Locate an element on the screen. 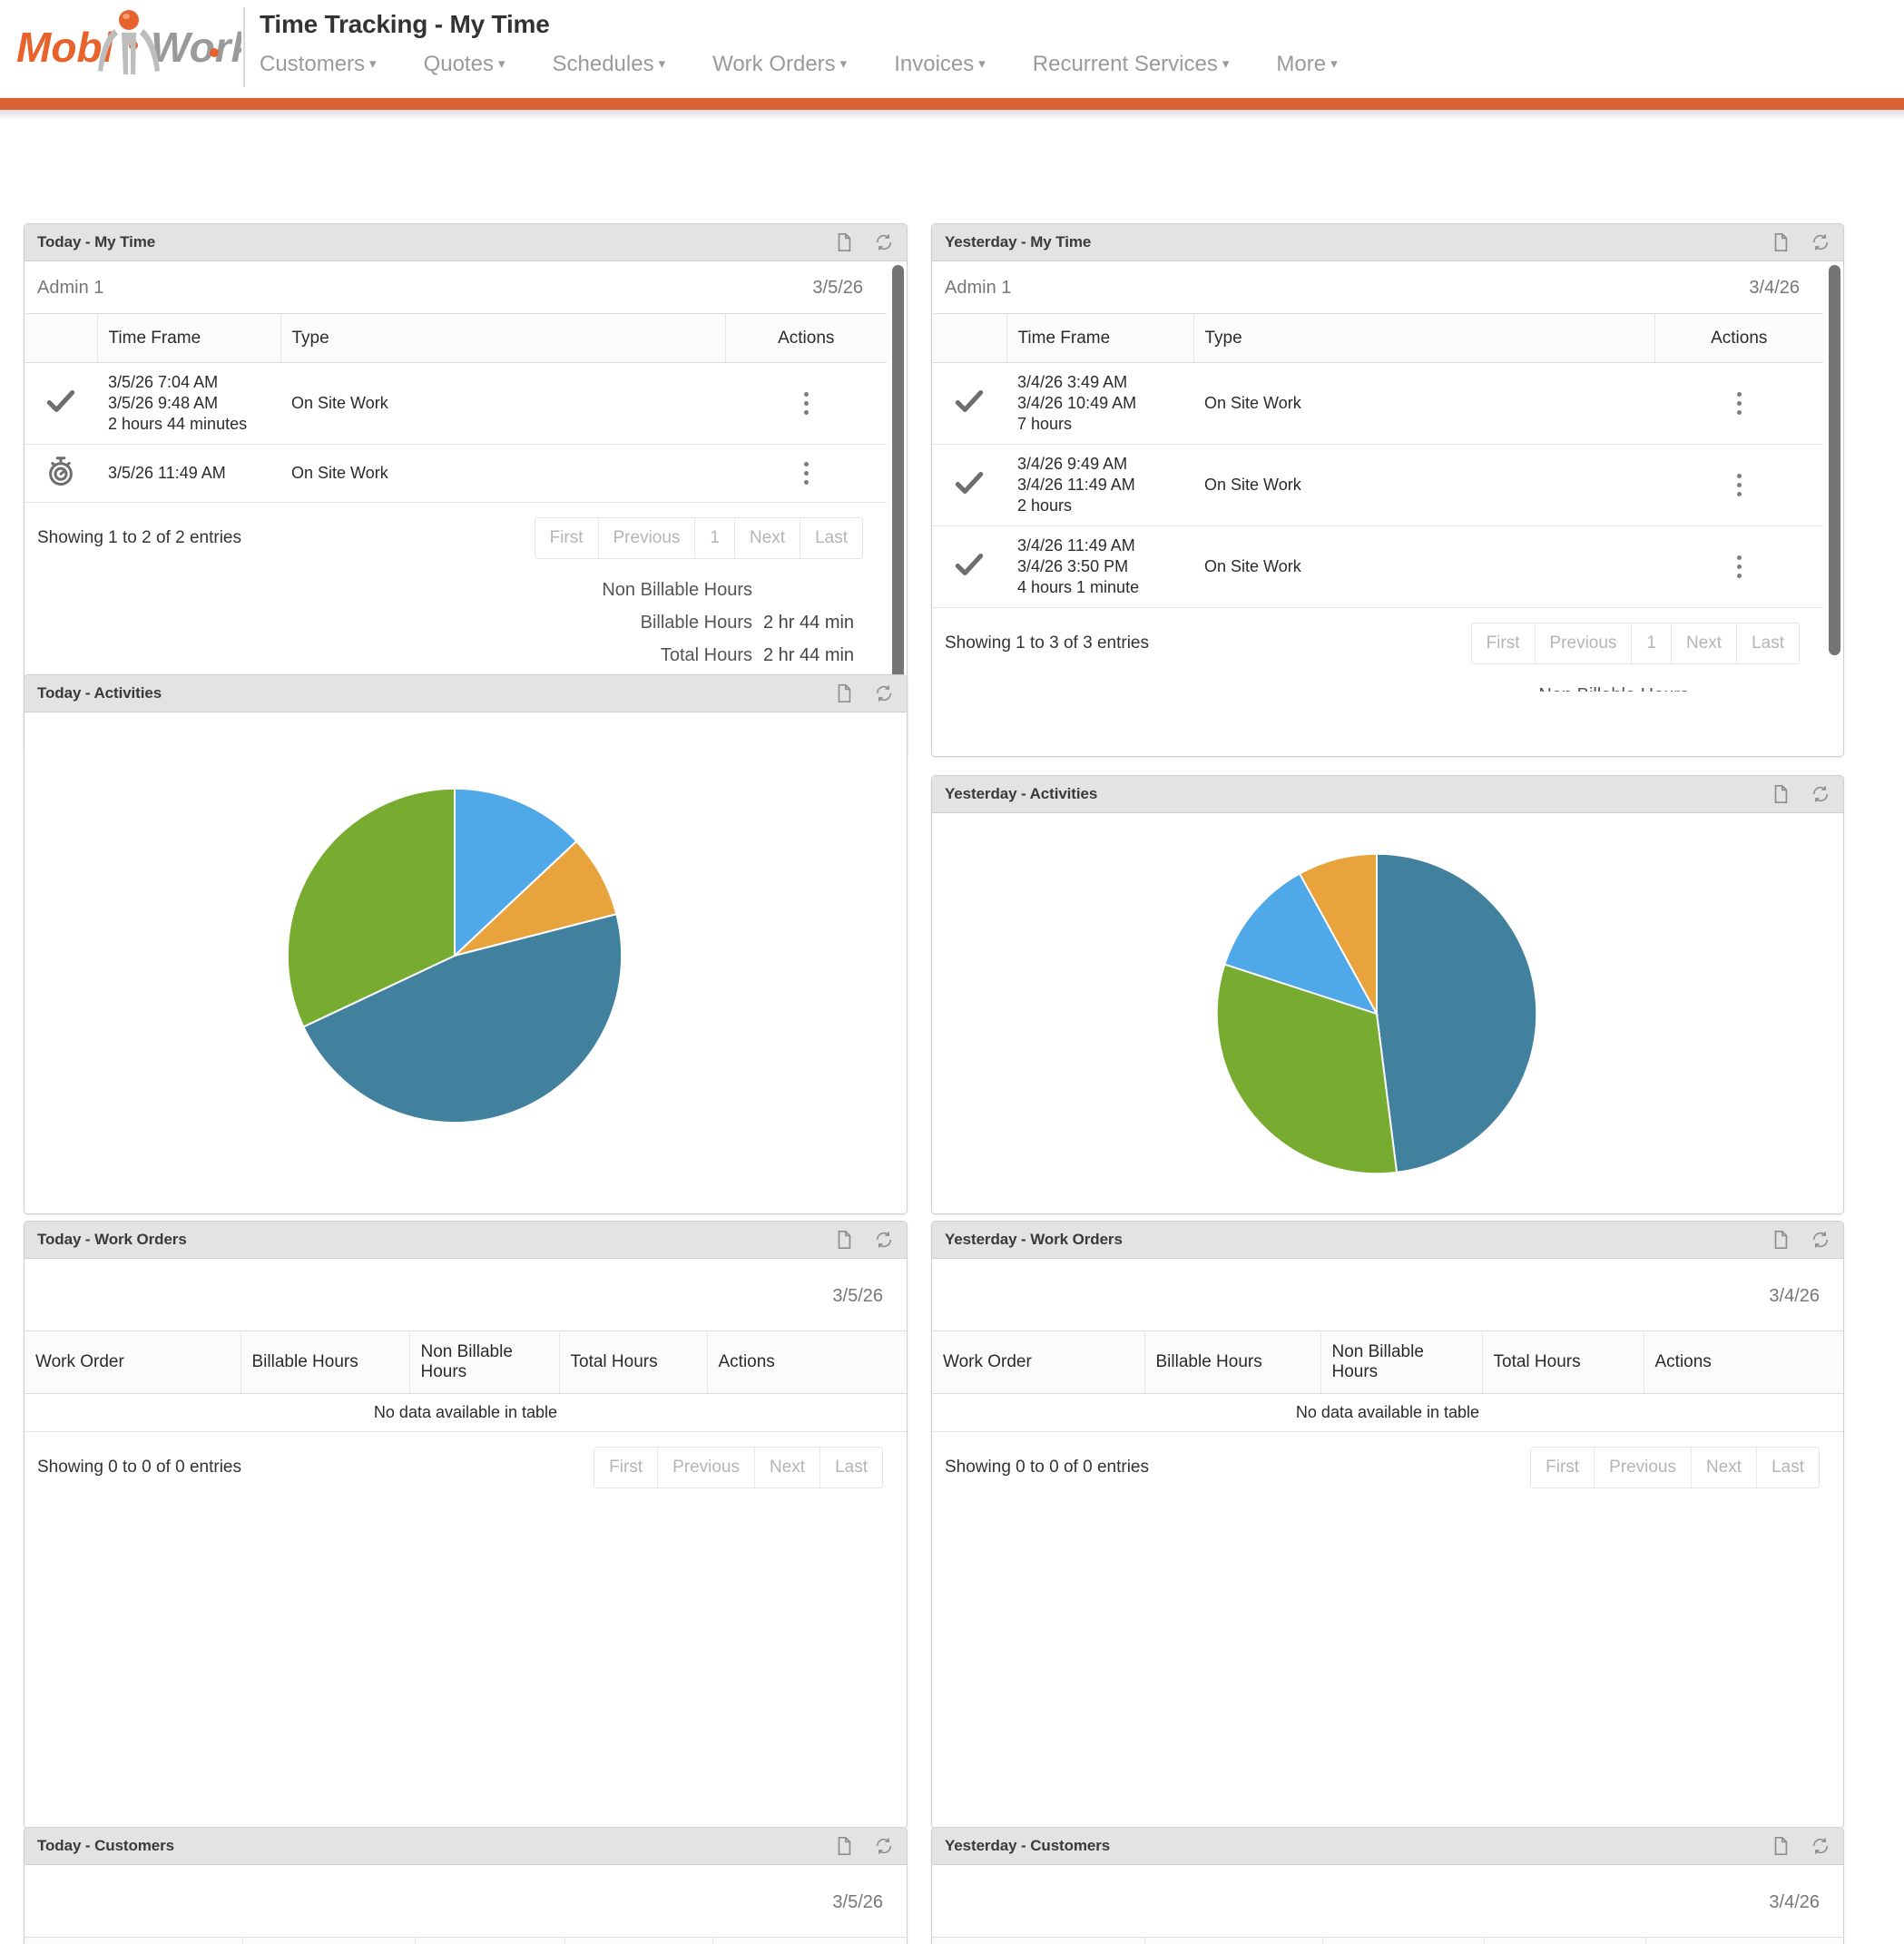 The image size is (1904, 1944). nav-item-recurrent-services: Recurrent Services ▾ is located at coordinates (1131, 66).